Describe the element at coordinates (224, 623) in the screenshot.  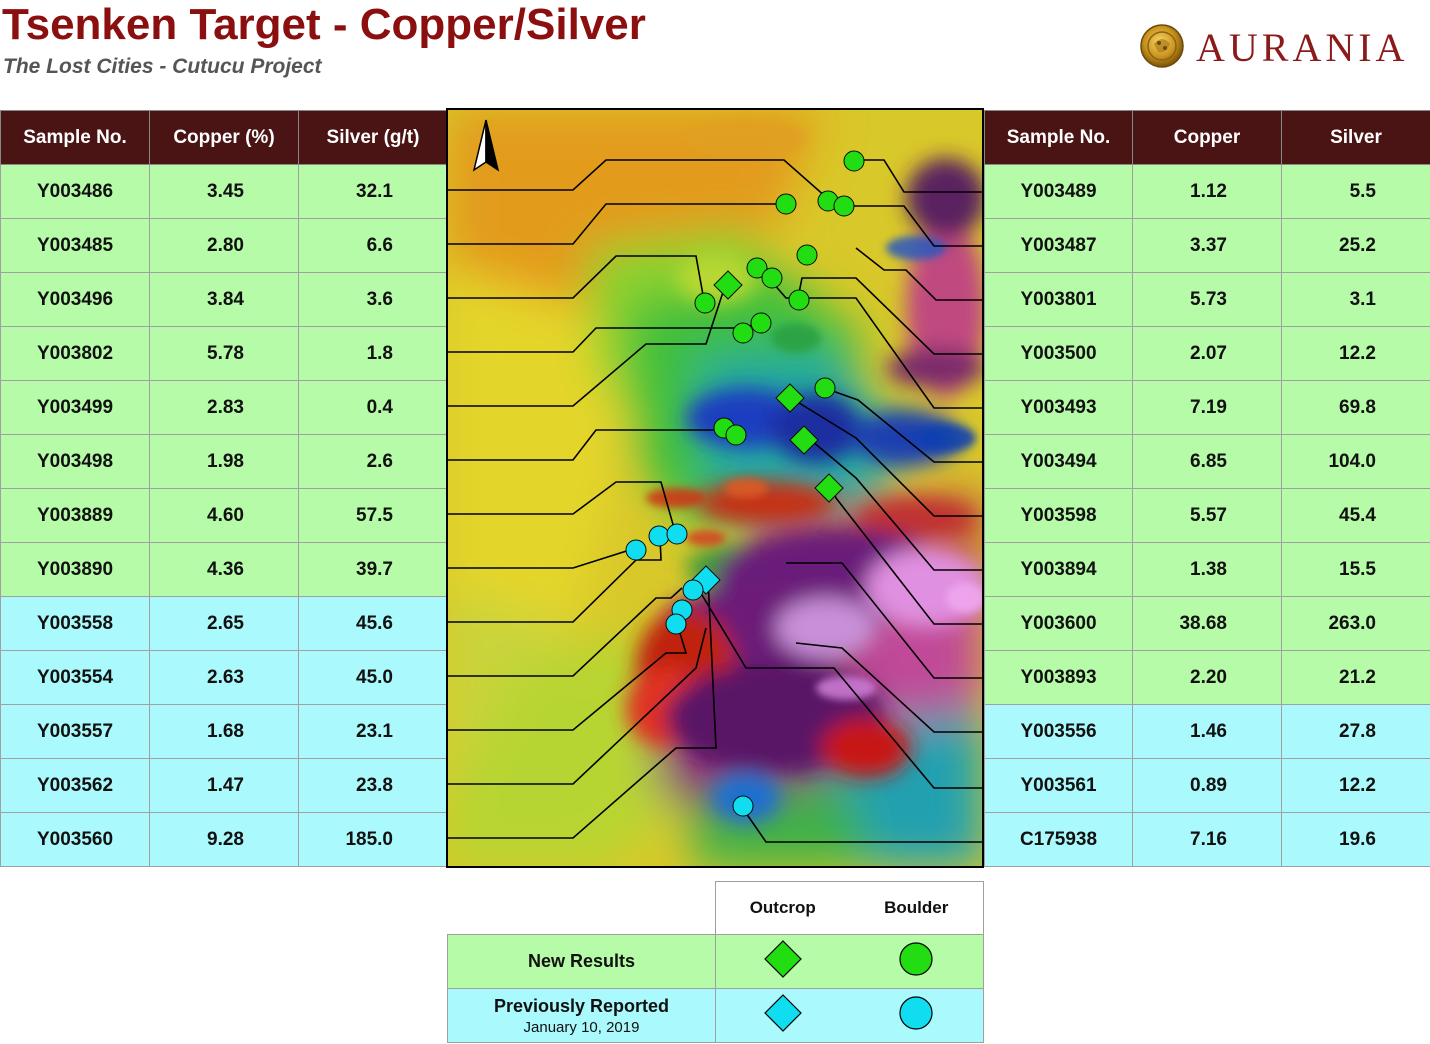
I see `copper-value-cell: 2.65` at that location.